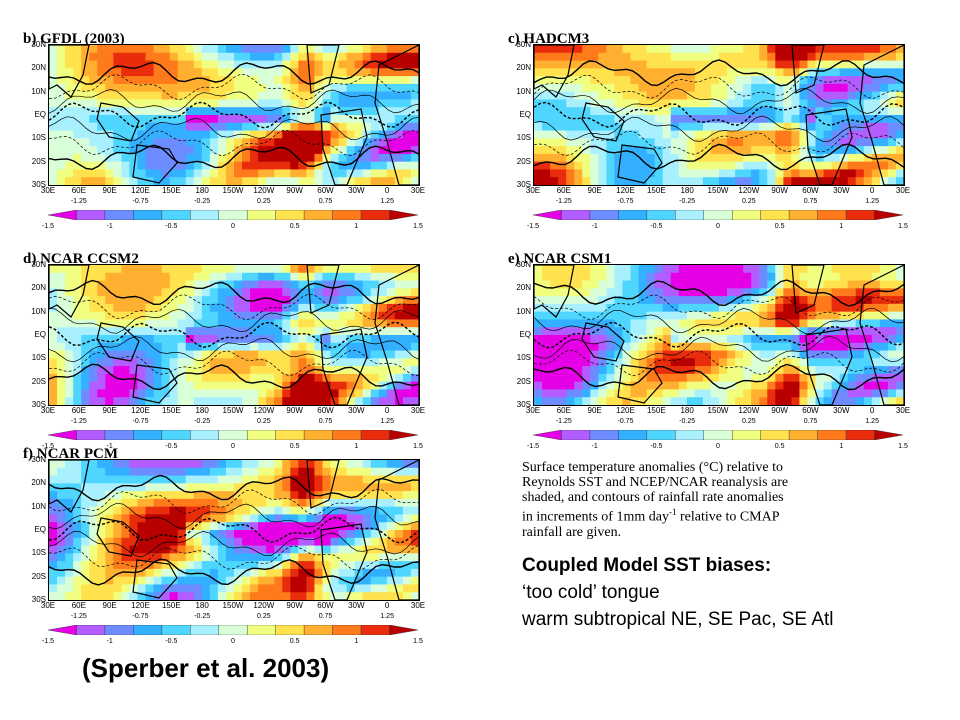  What do you see at coordinates (48, 641) in the screenshot?
I see `colorbar-tick-label: -1.5` at bounding box center [48, 641].